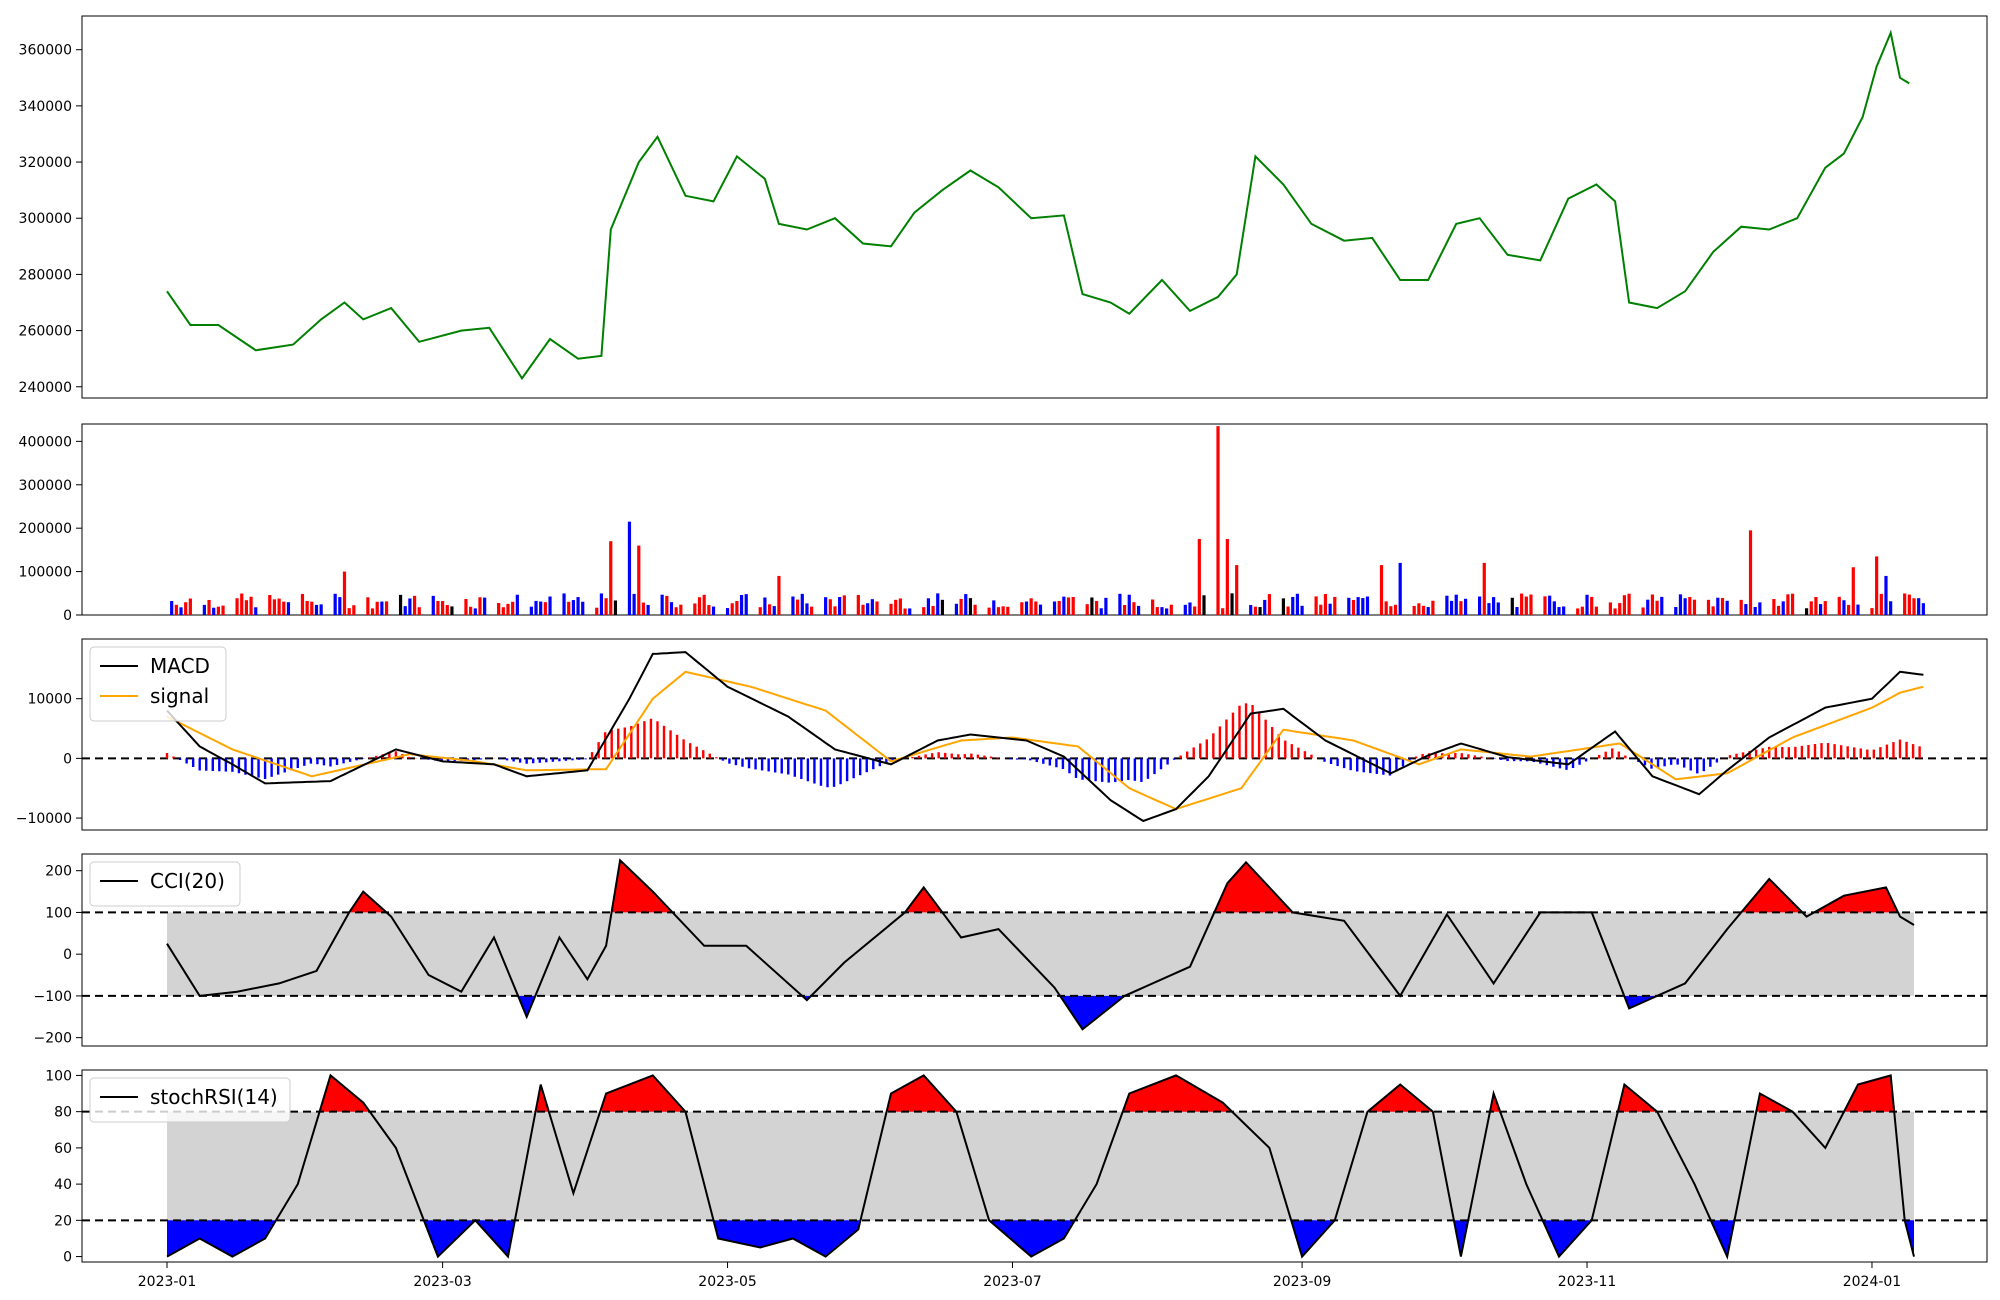 The width and height of the screenshot is (2000, 1300). I want to click on stochrsi-ytick-label: 60, so click(63, 1149).